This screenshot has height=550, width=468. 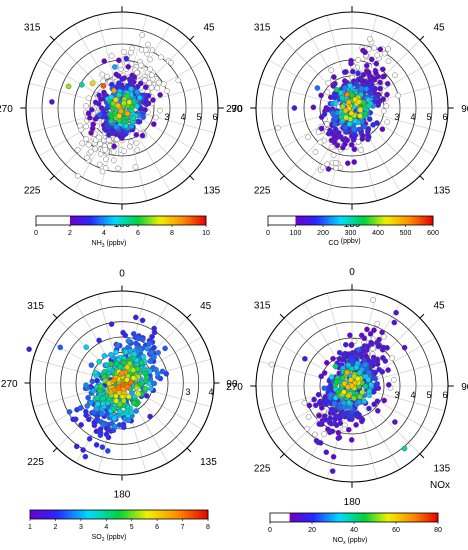 I want to click on colorbar-tick-label: 60, so click(x=396, y=530).